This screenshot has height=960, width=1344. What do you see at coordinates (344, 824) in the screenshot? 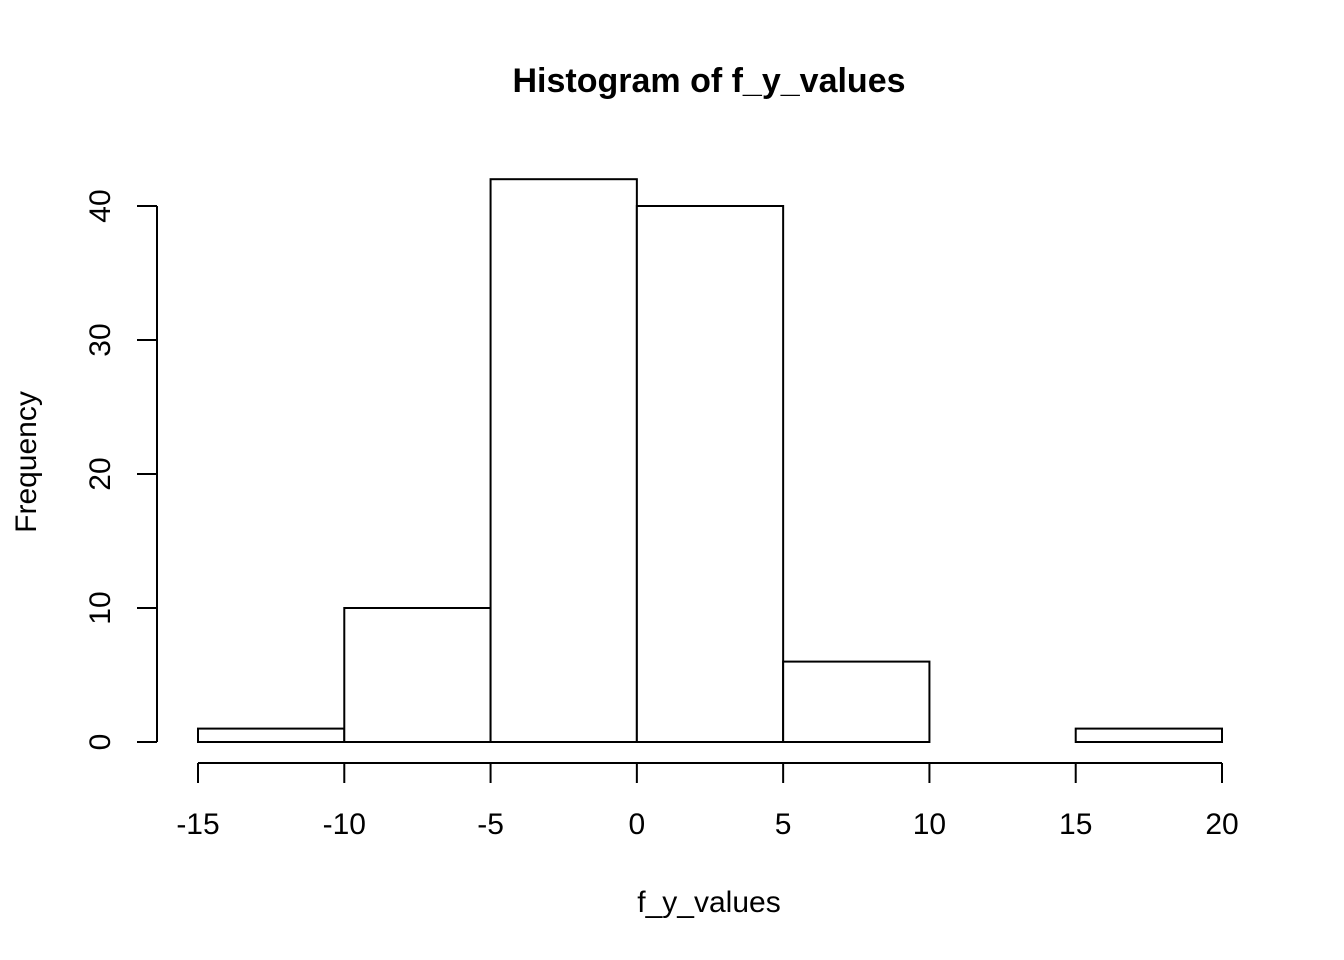
I see `x-tick-label: -10` at bounding box center [344, 824].